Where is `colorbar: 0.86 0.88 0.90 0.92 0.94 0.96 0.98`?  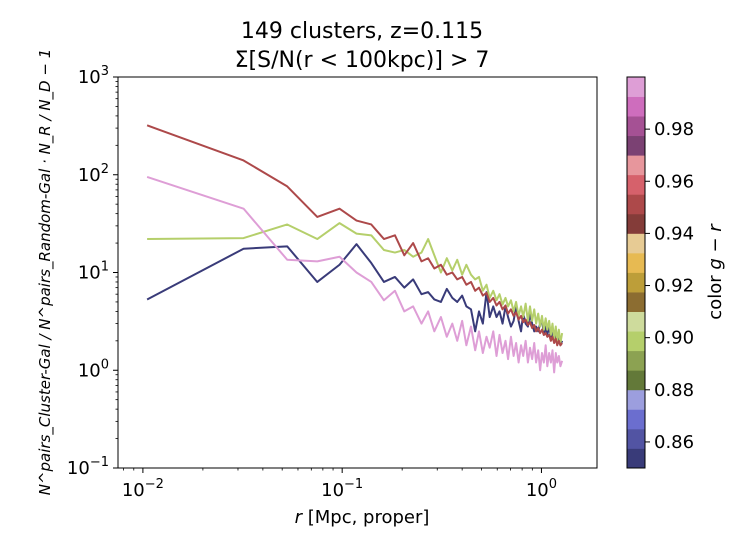 colorbar: 0.86 0.88 0.90 0.92 0.94 0.96 0.98 is located at coordinates (660, 272).